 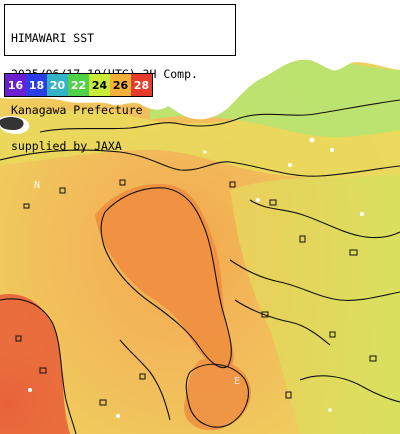 What do you see at coordinates (237, 381) in the screenshot?
I see `longitude-label: E` at bounding box center [237, 381].